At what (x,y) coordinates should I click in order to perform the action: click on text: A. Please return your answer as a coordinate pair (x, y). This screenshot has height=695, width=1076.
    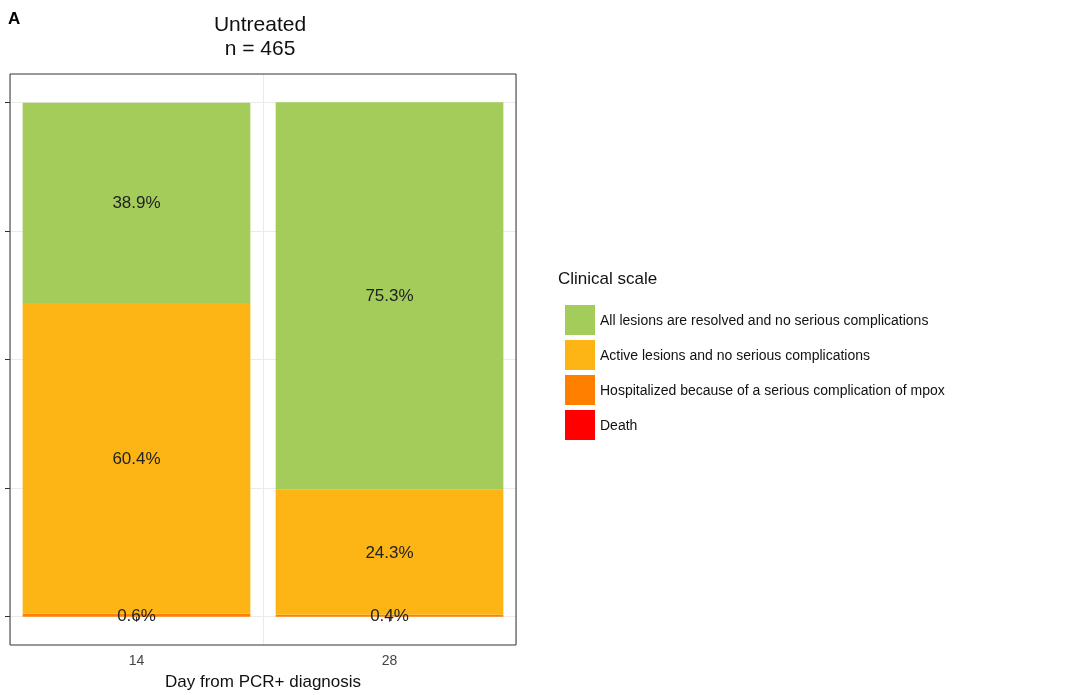
    Looking at the image, I should click on (14, 18).